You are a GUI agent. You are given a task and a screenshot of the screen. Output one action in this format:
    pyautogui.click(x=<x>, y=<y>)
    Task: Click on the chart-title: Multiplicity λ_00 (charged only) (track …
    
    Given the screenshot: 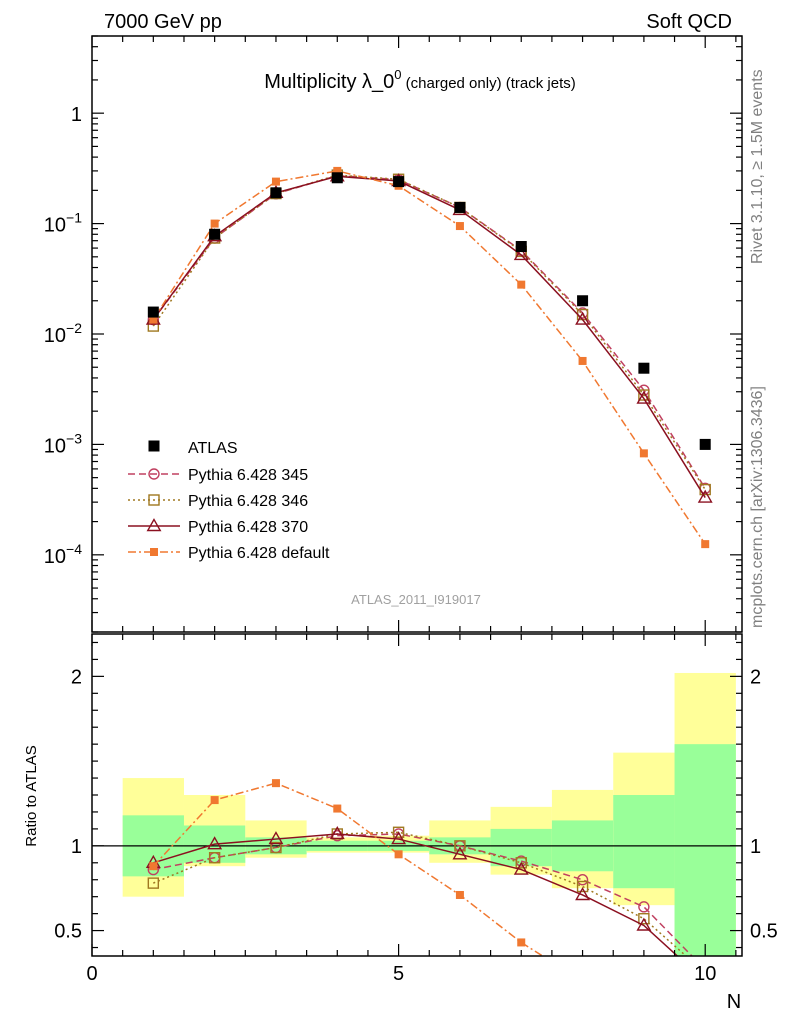 What is the action you would take?
    pyautogui.click(x=420, y=80)
    